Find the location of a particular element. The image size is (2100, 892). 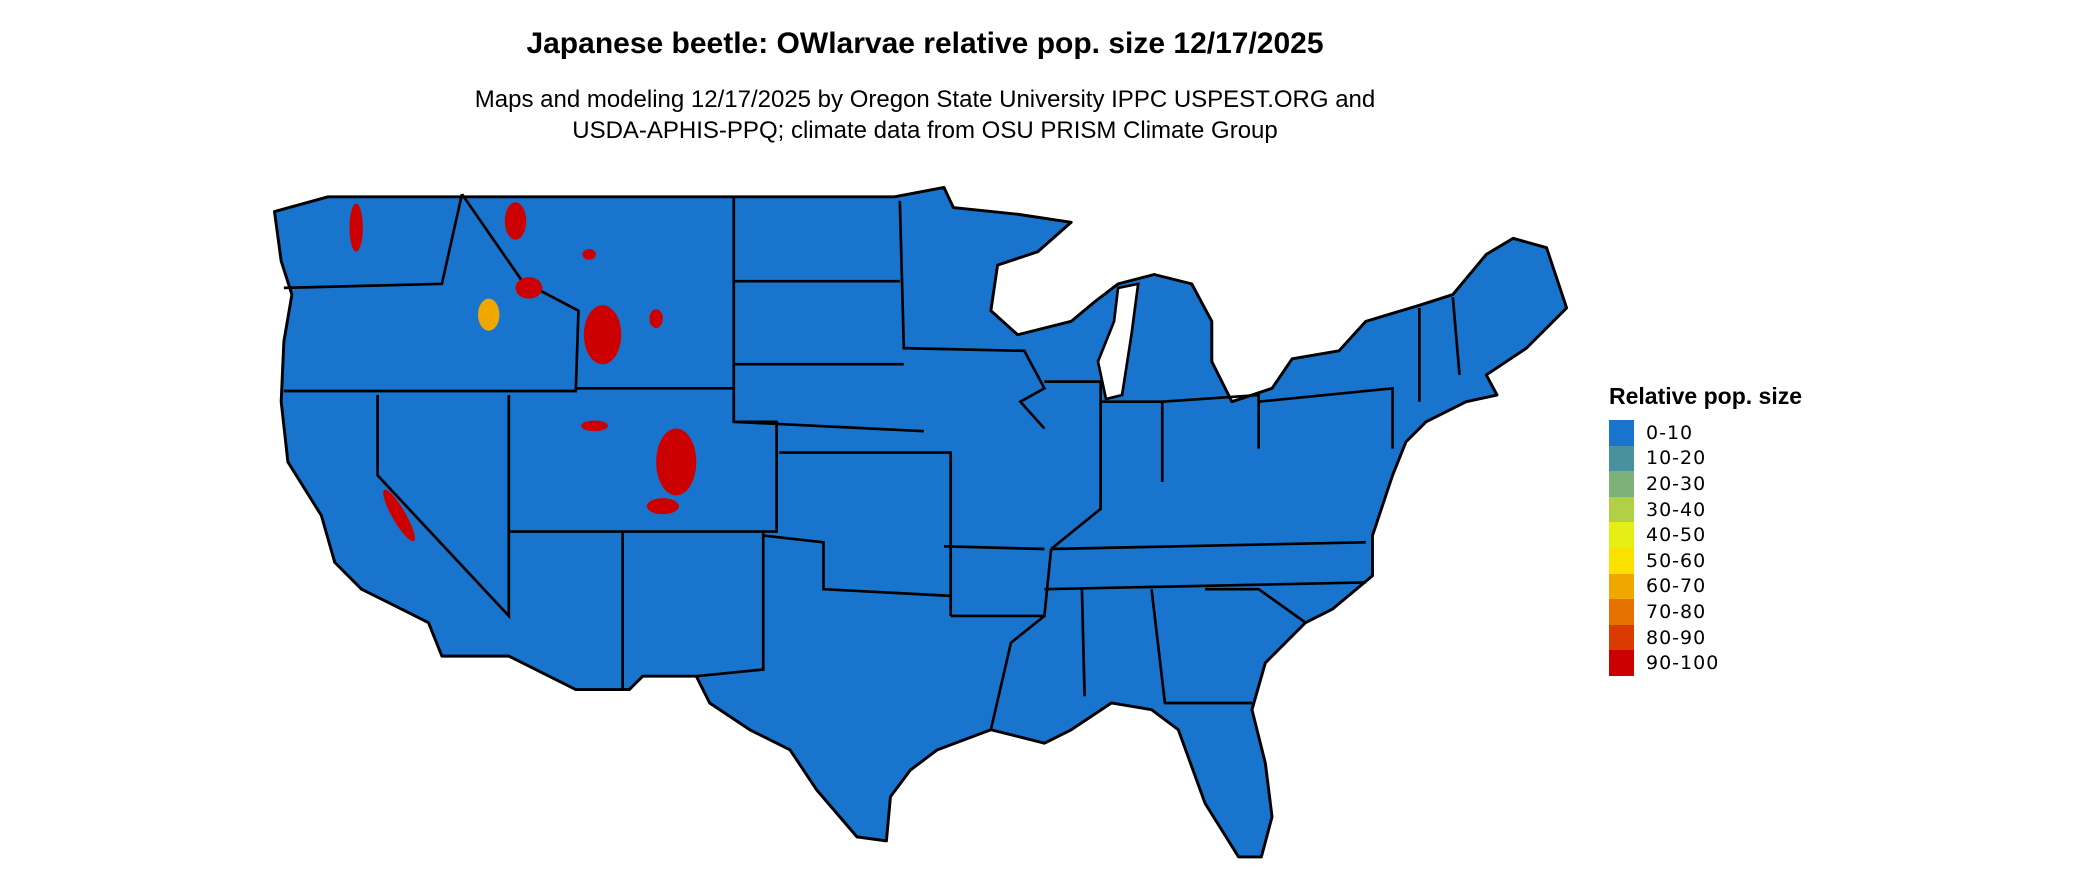

legend-item: 50-60 is located at coordinates (1705, 560).